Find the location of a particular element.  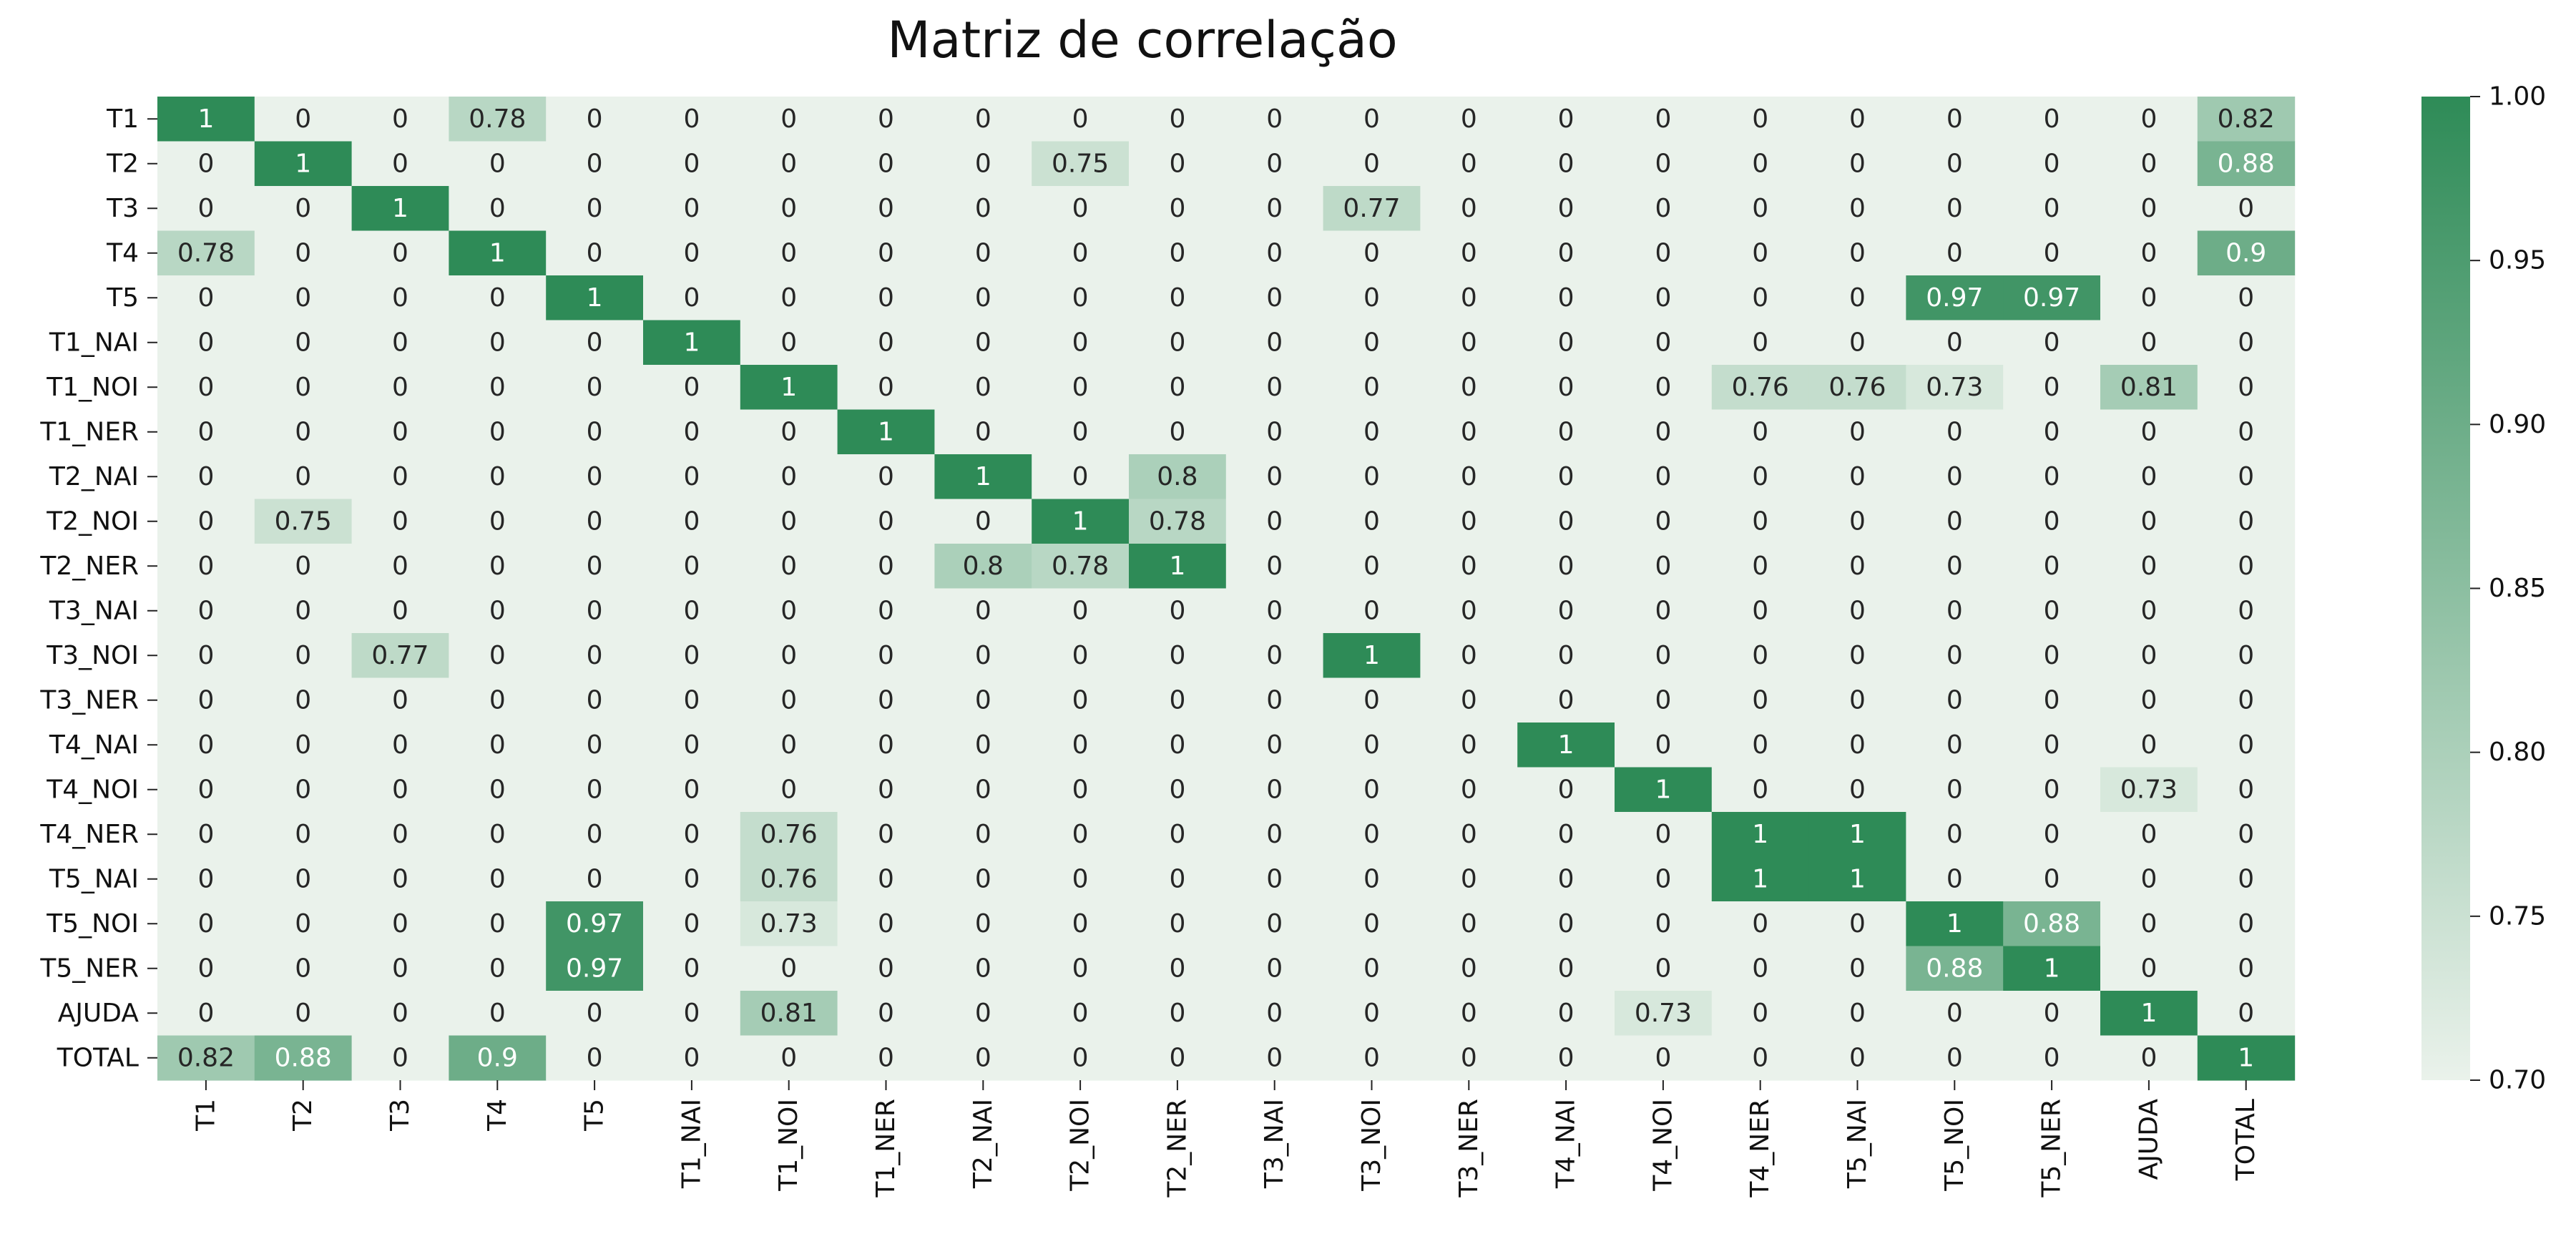

cell-value-label: 0.82 is located at coordinates (206, 1057).